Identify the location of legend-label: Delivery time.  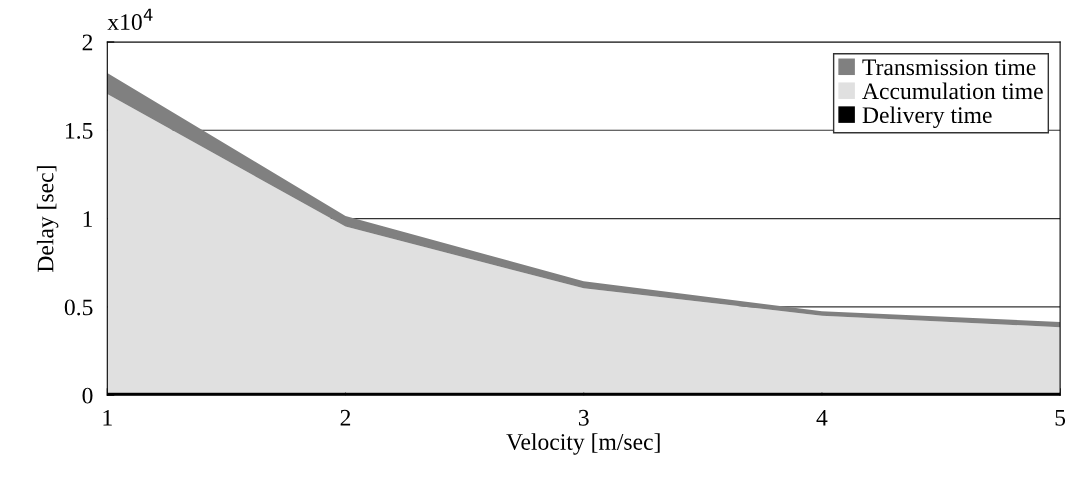
(927, 117).